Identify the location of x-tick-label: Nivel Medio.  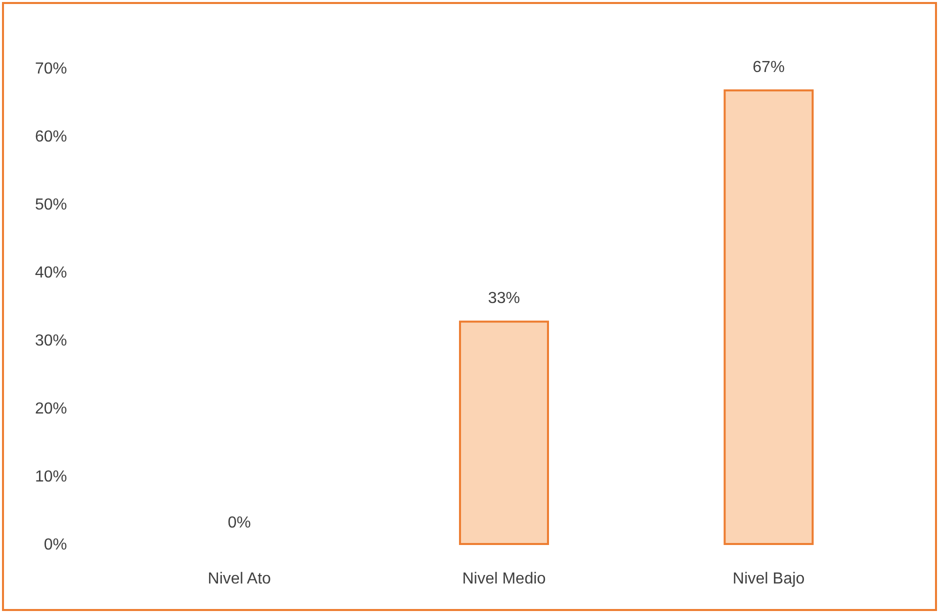
(504, 579).